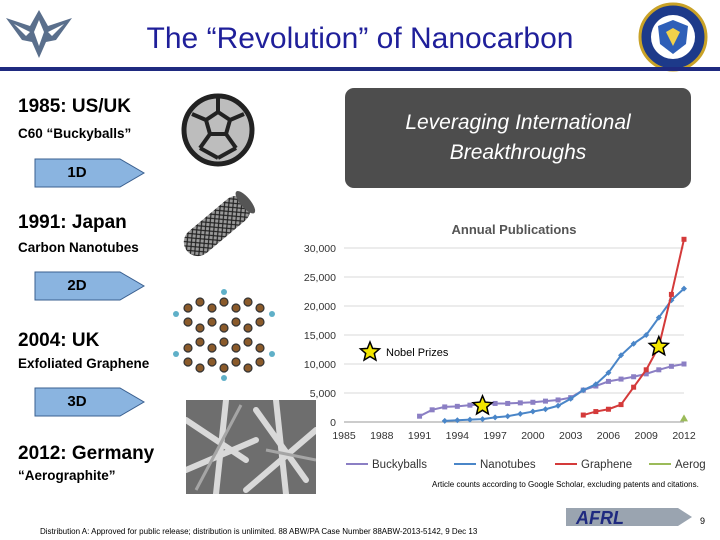 This screenshot has height=540, width=720. Describe the element at coordinates (75, 133) in the screenshot. I see `timeline-1985-sub: C60 “Buckyballs”` at that location.